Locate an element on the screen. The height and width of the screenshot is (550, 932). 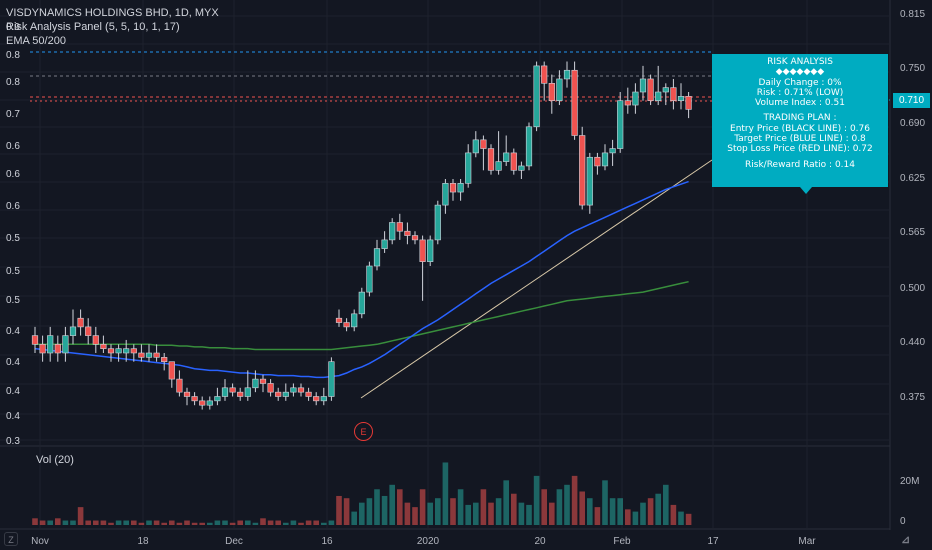
risk-reward: Risk/Reward Ratio : 0.14 is located at coordinates (800, 164).